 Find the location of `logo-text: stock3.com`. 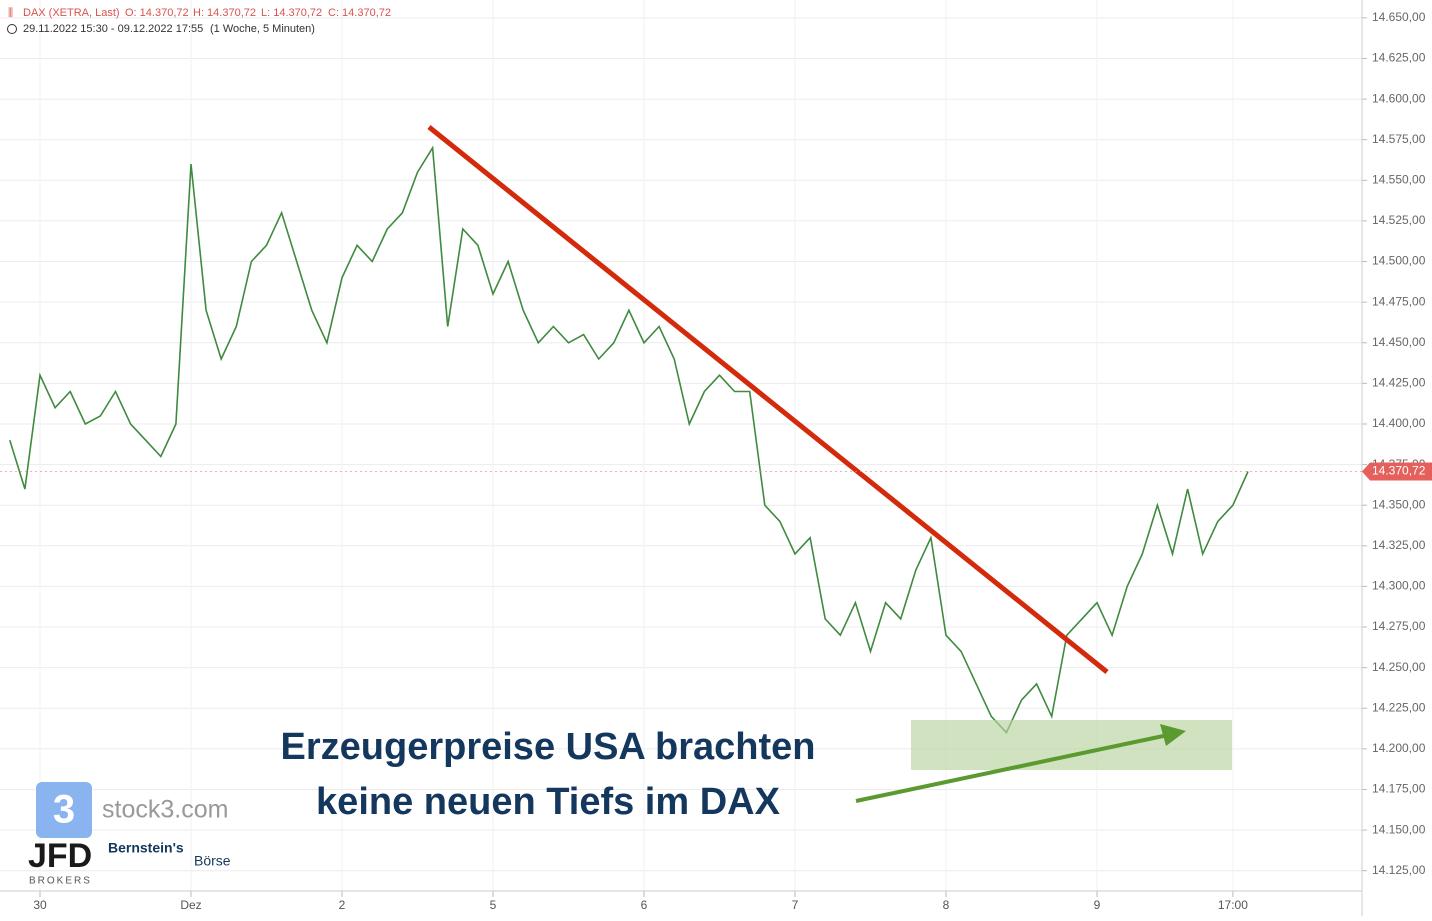

logo-text: stock3.com is located at coordinates (165, 810).